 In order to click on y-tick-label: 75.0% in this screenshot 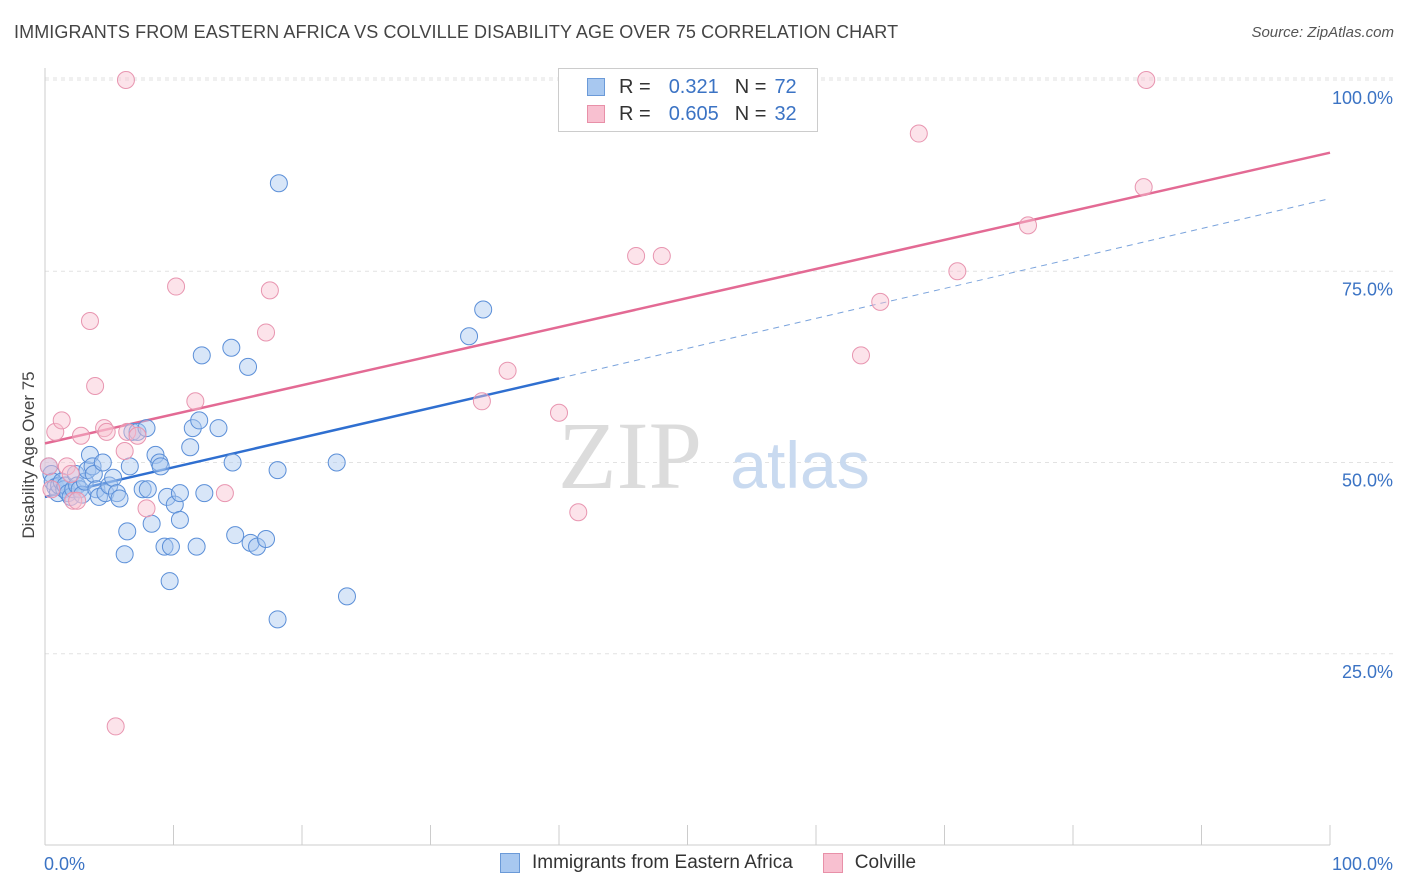, I will do `click(1367, 289)`.